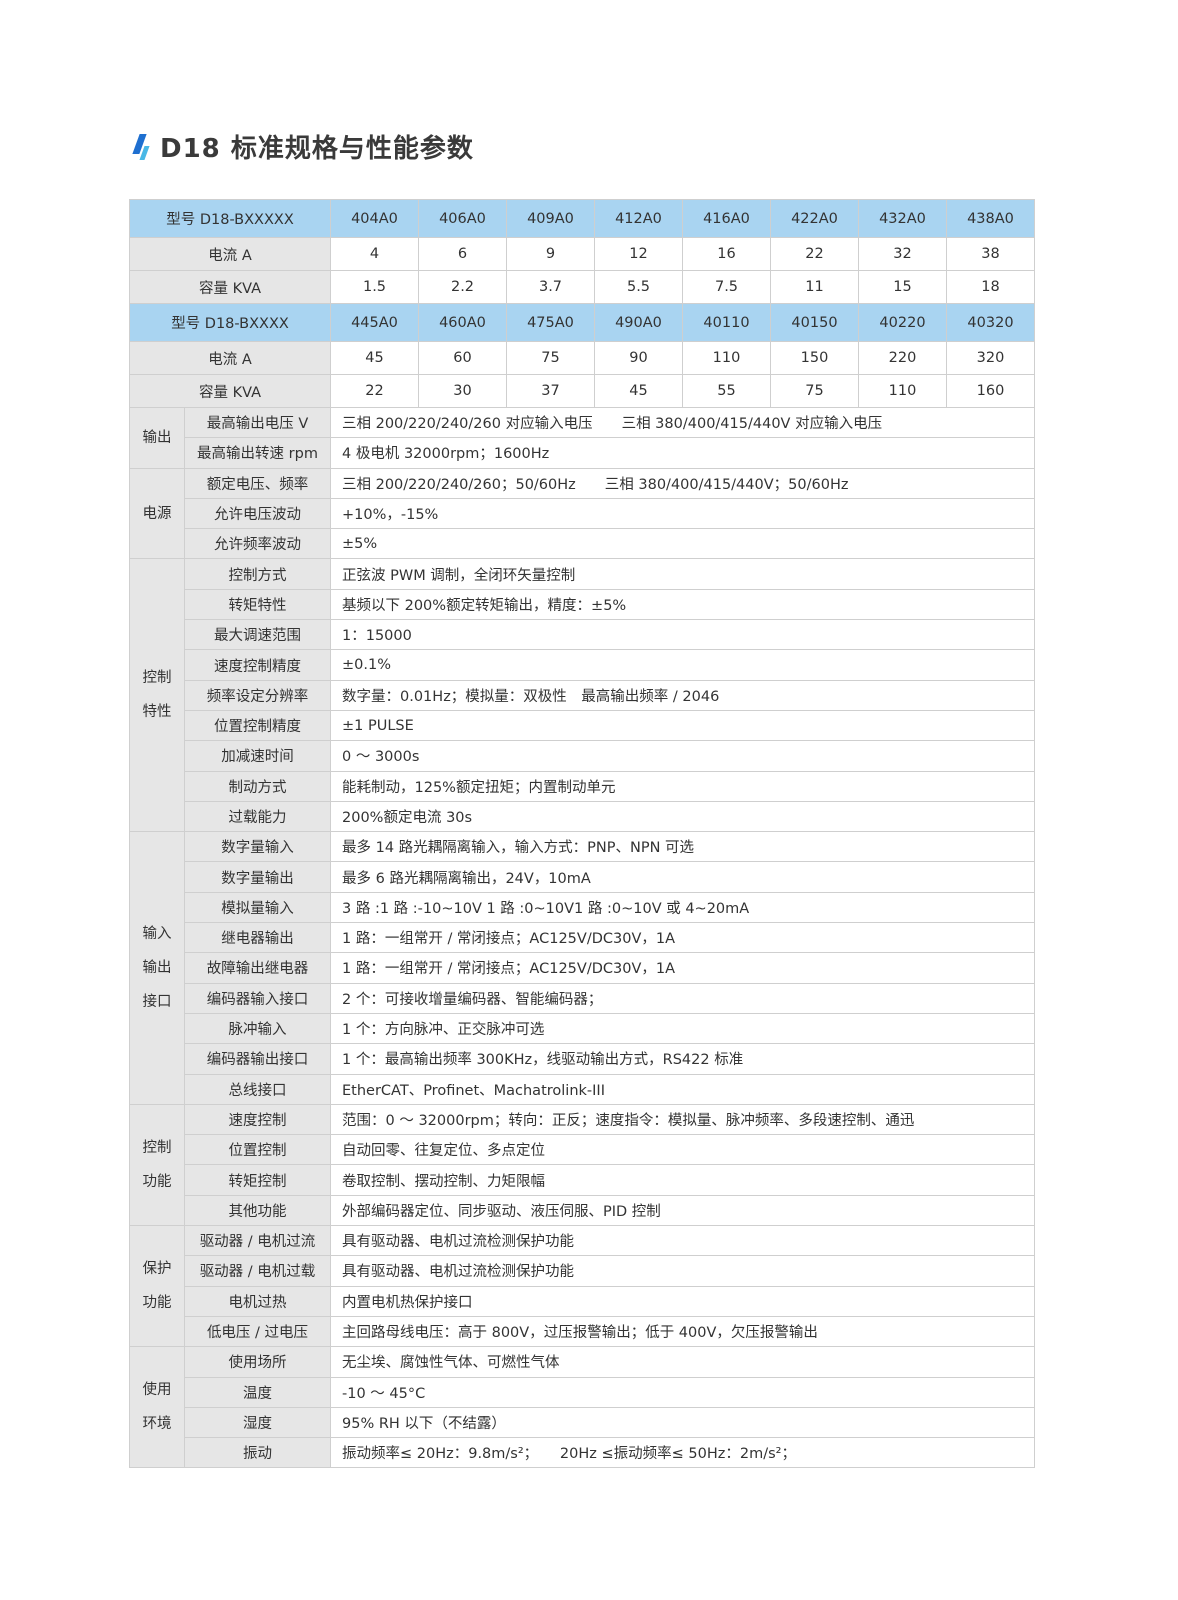 The height and width of the screenshot is (1600, 1178). What do you see at coordinates (902, 287) in the screenshot?
I see `cell-value: 15` at bounding box center [902, 287].